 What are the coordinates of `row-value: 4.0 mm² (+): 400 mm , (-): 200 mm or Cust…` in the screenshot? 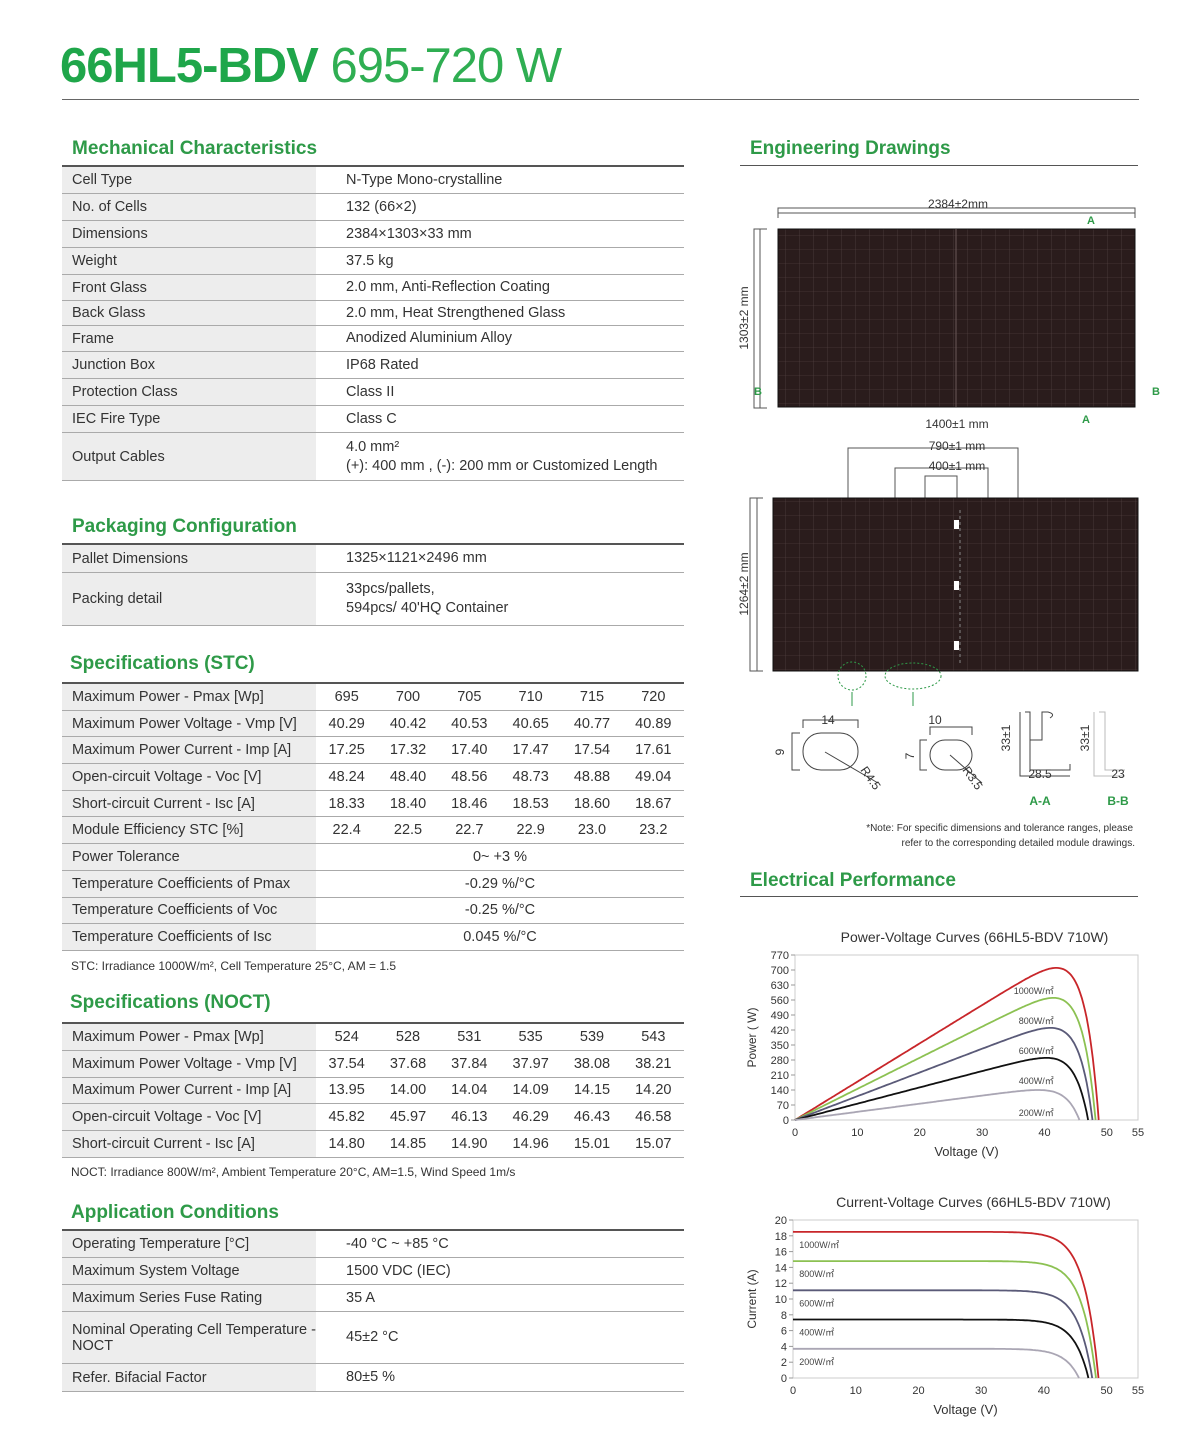 It's located at (500, 456).